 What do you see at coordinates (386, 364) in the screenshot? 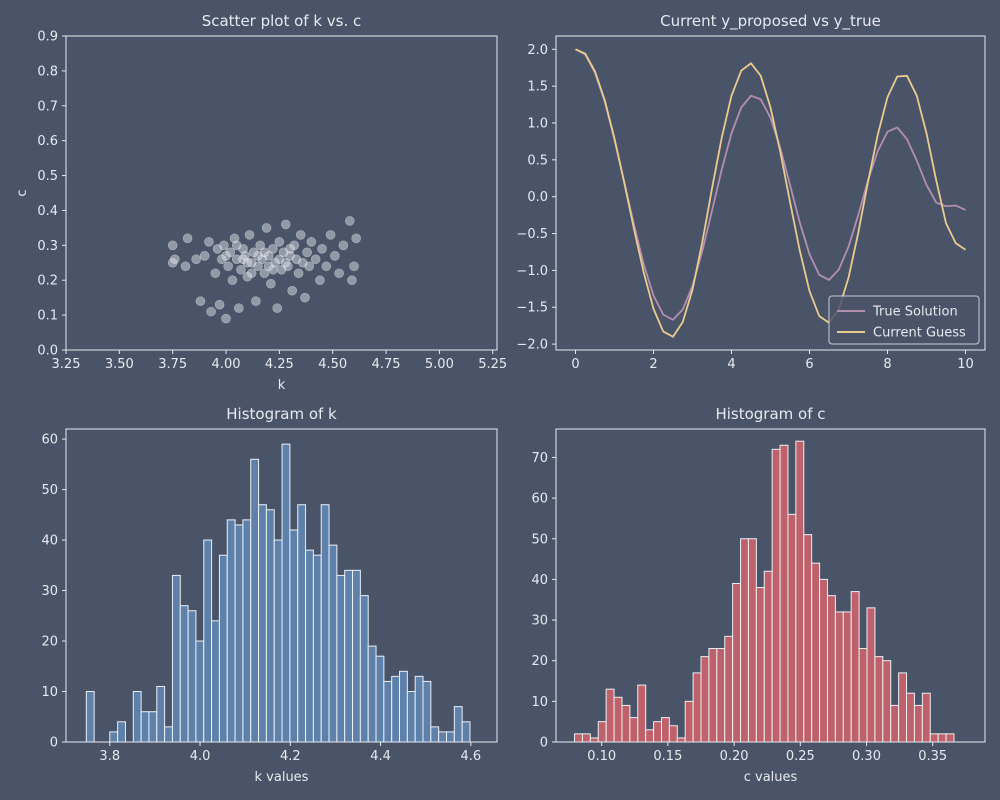
I see `x-tick-label: 4.75` at bounding box center [386, 364].